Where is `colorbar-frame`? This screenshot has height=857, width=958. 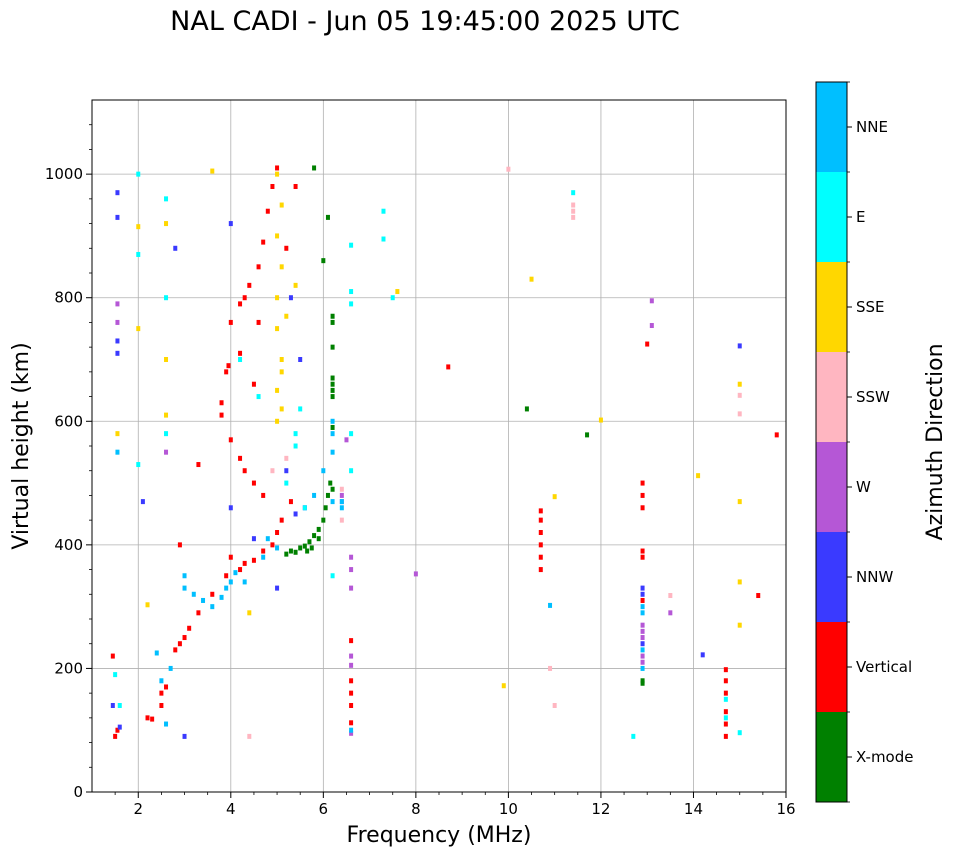 colorbar-frame is located at coordinates (831, 442).